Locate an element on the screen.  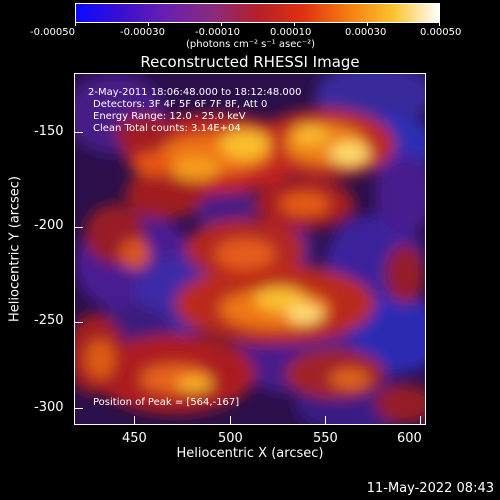
counts-text: Clean Total counts: 3.14E+04 is located at coordinates (167, 128).